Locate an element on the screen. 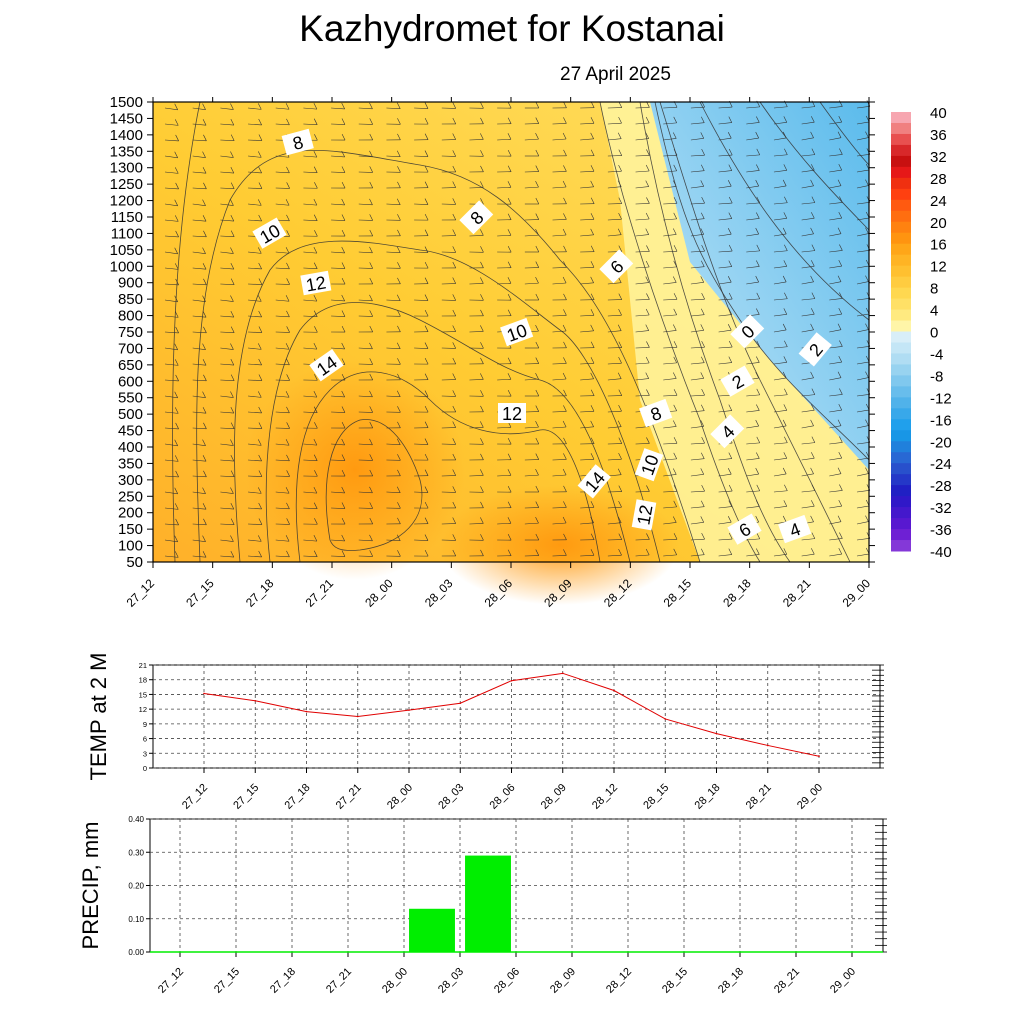 The height and width of the screenshot is (1024, 1024). y-tick-label: 1100 is located at coordinates (127, 233).